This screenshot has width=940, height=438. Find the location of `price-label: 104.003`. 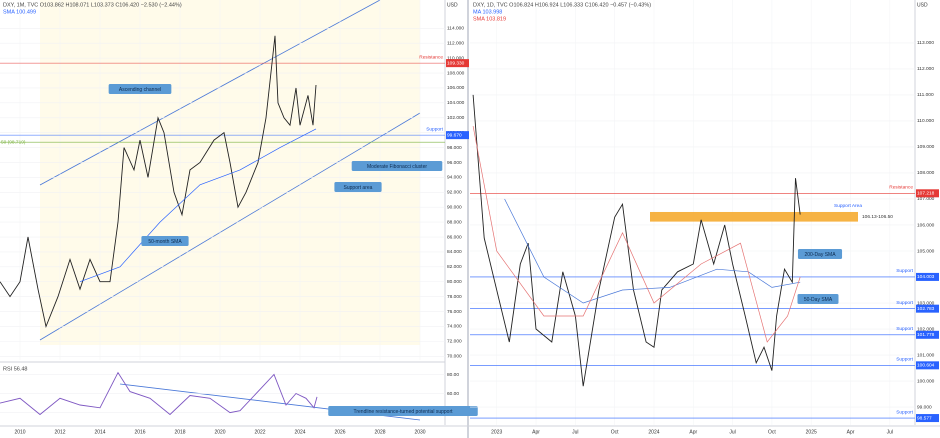

price-label: 104.003 is located at coordinates (926, 277).